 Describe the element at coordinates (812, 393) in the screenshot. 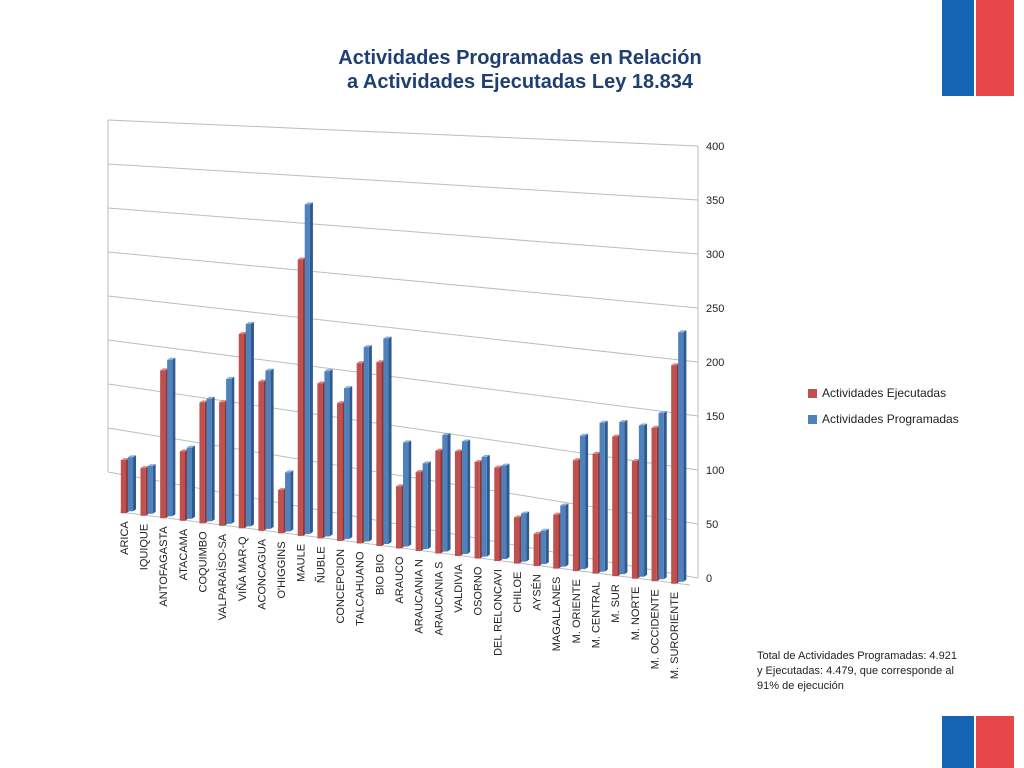

I see `legend-swatch-ejecutadas` at that location.